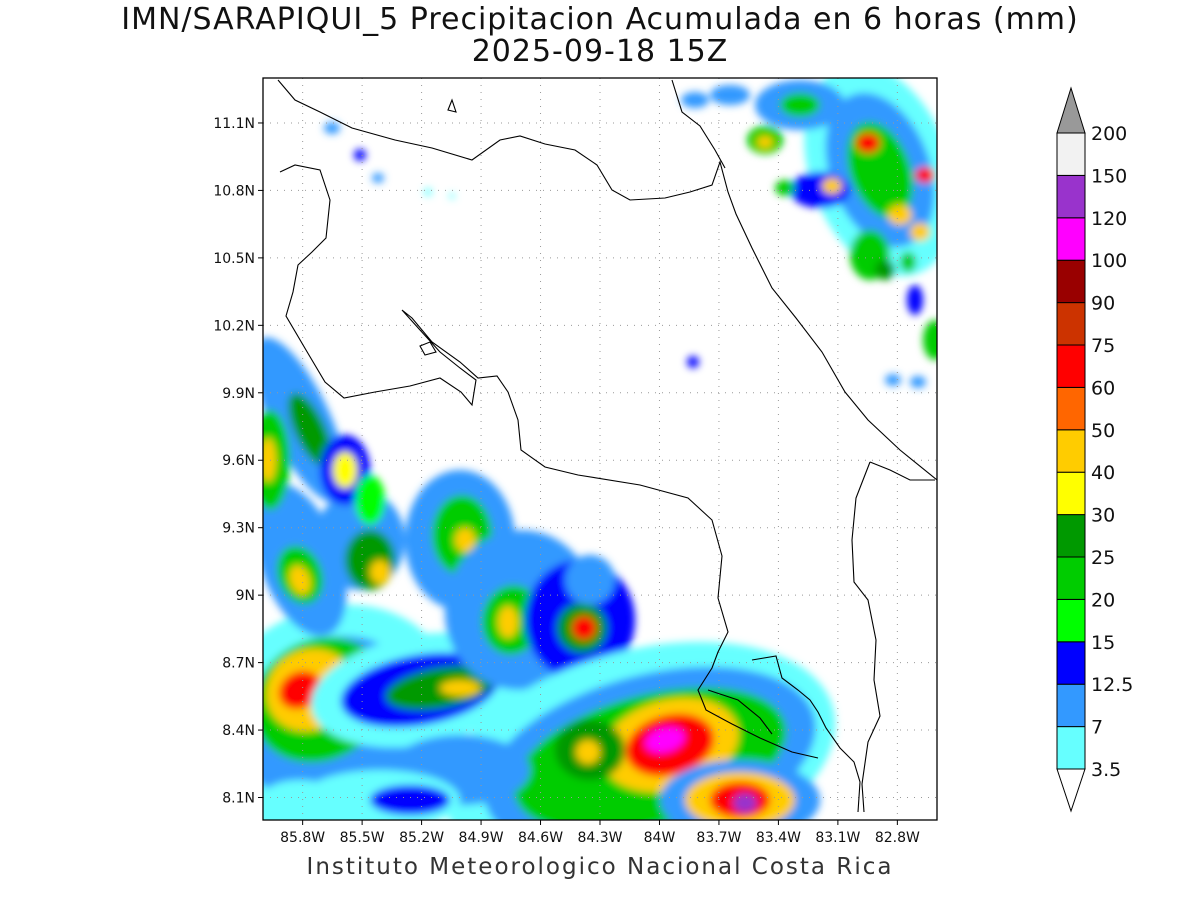 The height and width of the screenshot is (900, 1200). I want to click on lat-tick-label: 8.4N, so click(238, 731).